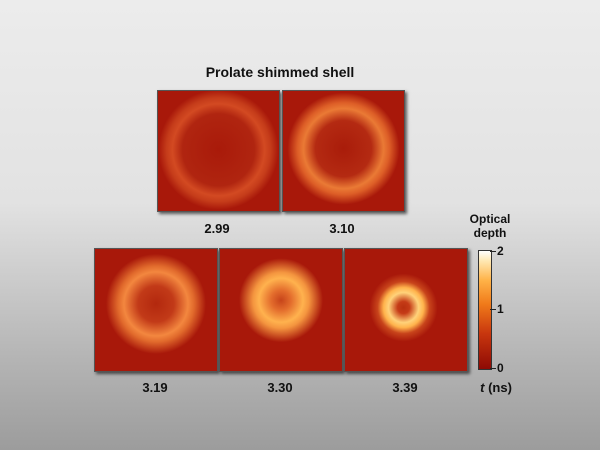 This screenshot has height=450, width=600. I want to click on time-axis-label: t (ns), so click(496, 387).